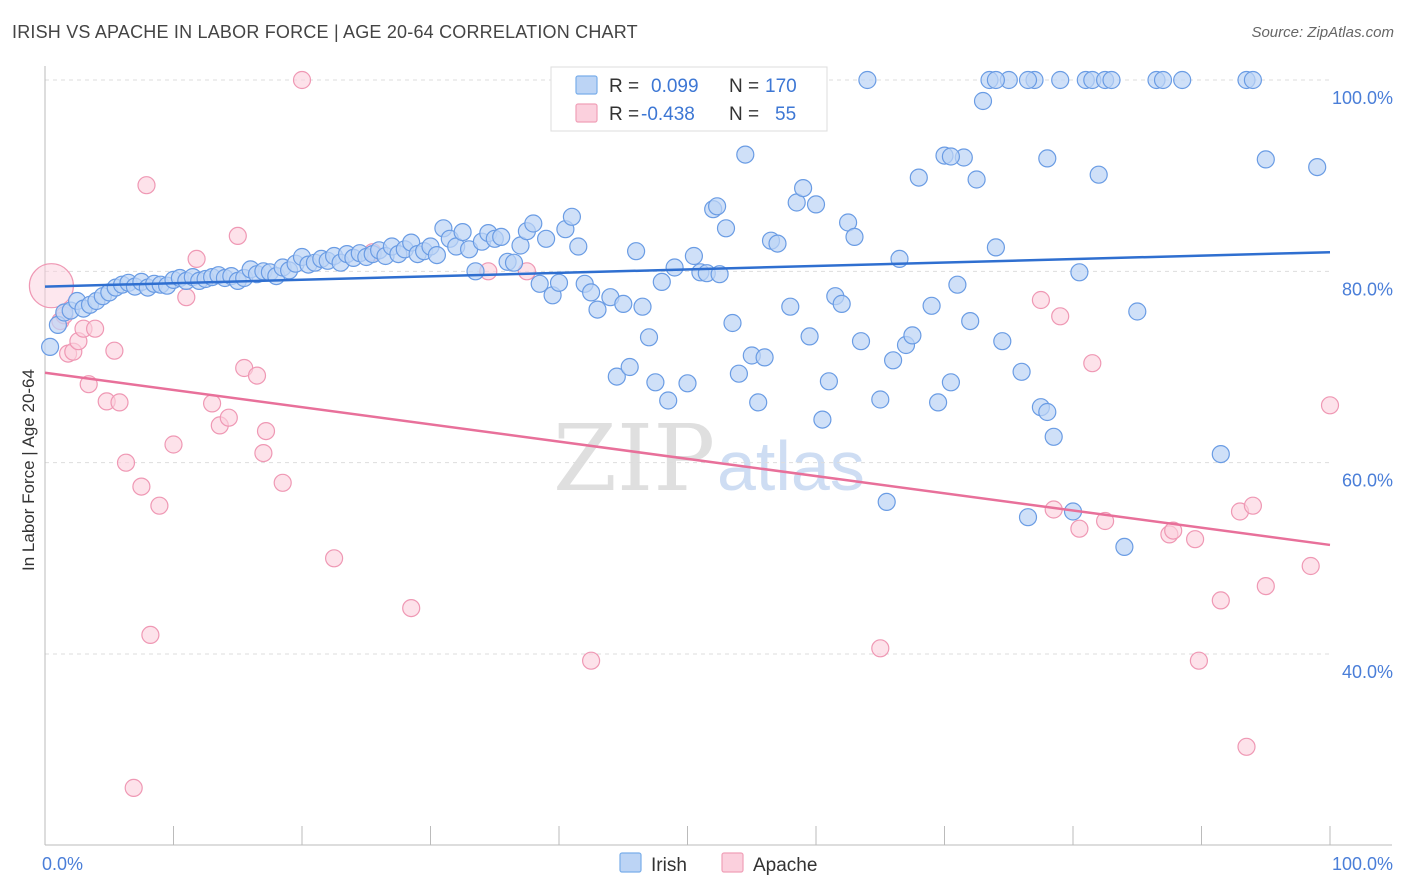 This screenshot has height=892, width=1406. Describe the element at coordinates (1362, 98) in the screenshot. I see `y-tick-label-100: 100.0%` at that location.